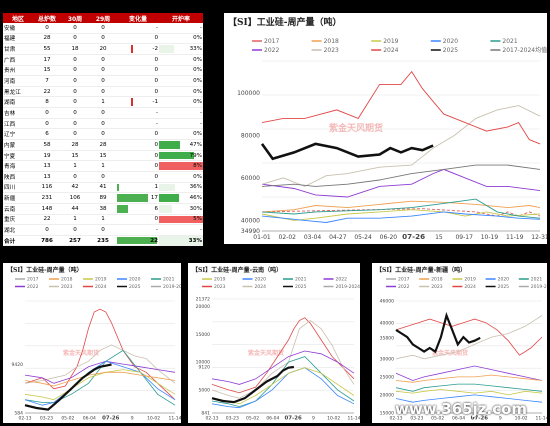  Describe the element at coordinates (461, 409) in the screenshot. I see `site-watermark: www.365jz.com` at that location.